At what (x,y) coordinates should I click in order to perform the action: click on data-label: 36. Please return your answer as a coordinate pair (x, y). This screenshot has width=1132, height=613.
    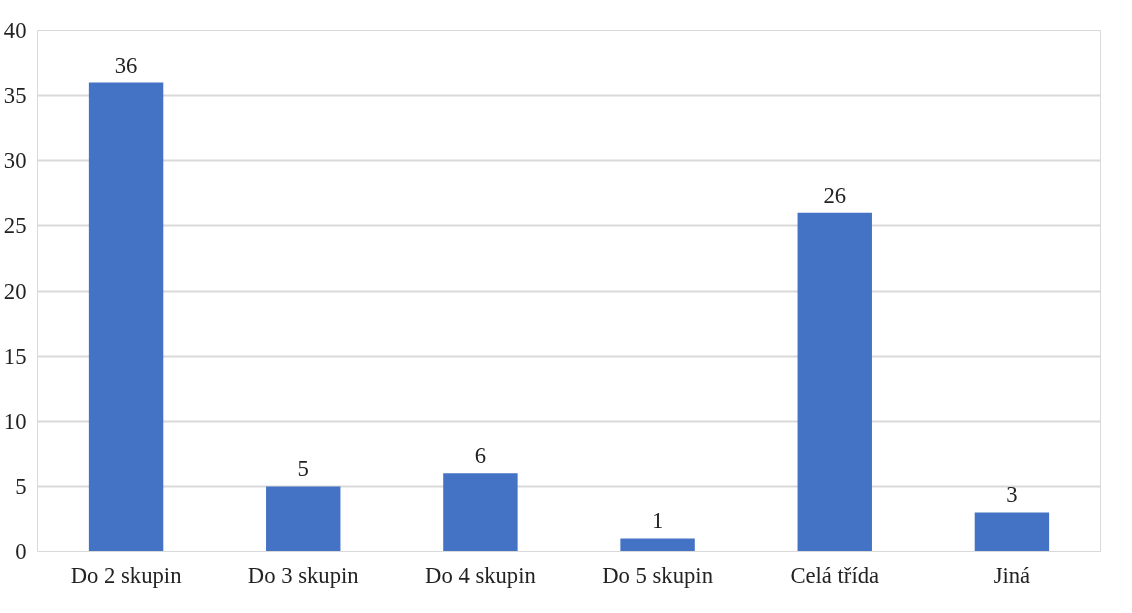
    Looking at the image, I should click on (126, 65).